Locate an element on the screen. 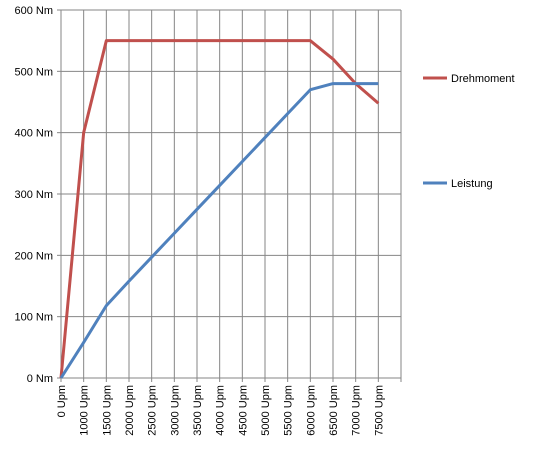 This screenshot has height=449, width=545. y-tick-label: 200 Nm is located at coordinates (33, 256).